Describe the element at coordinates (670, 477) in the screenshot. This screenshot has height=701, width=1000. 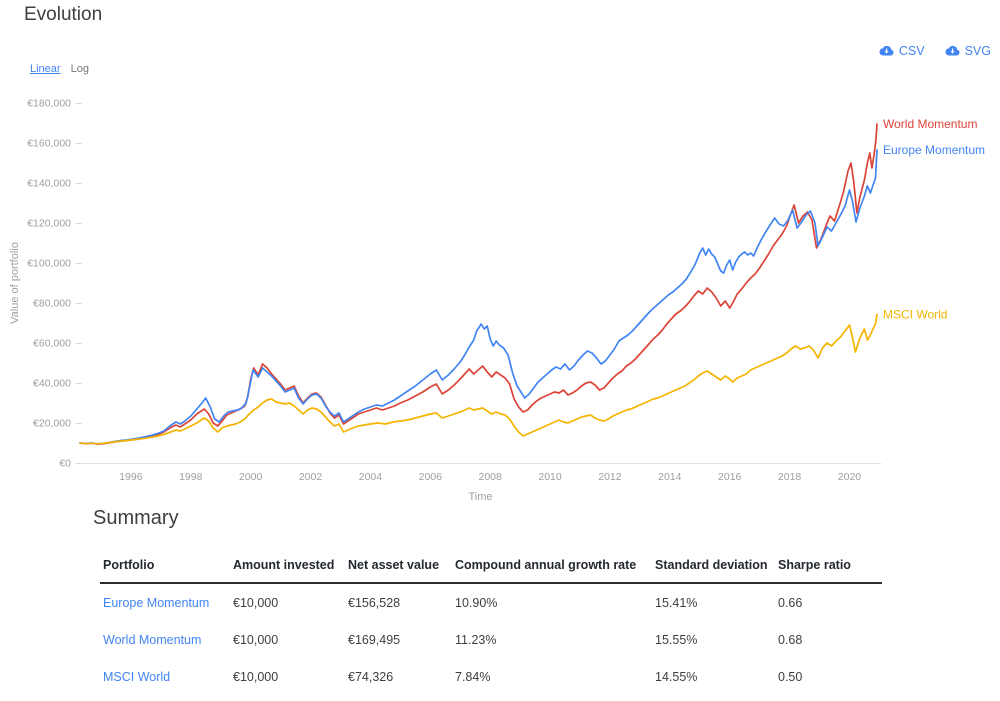
I see `x-axis-tick-label: 2014` at that location.